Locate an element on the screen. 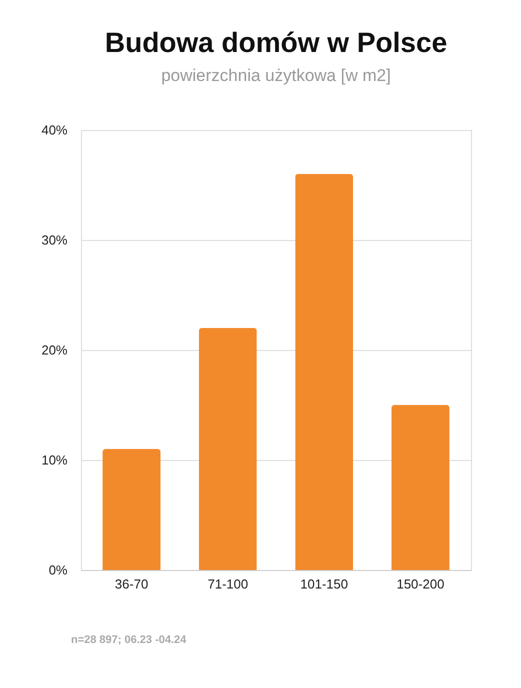  y-tick-label: 20% is located at coordinates (54, 350).